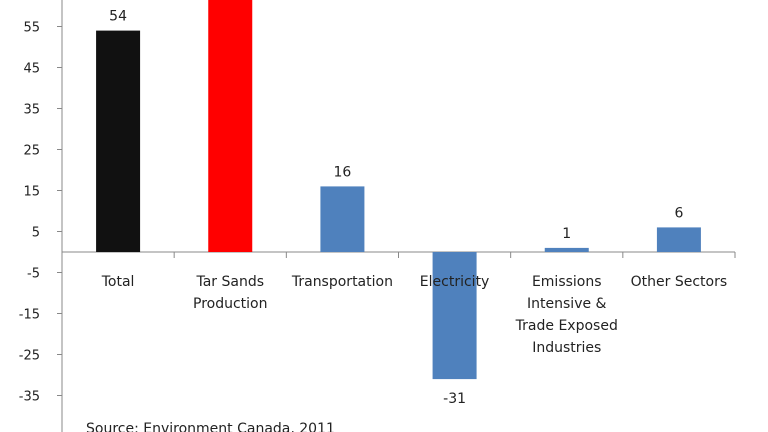 This screenshot has width=768, height=432. Describe the element at coordinates (31, 110) in the screenshot. I see `y-tick-label: 35` at that location.